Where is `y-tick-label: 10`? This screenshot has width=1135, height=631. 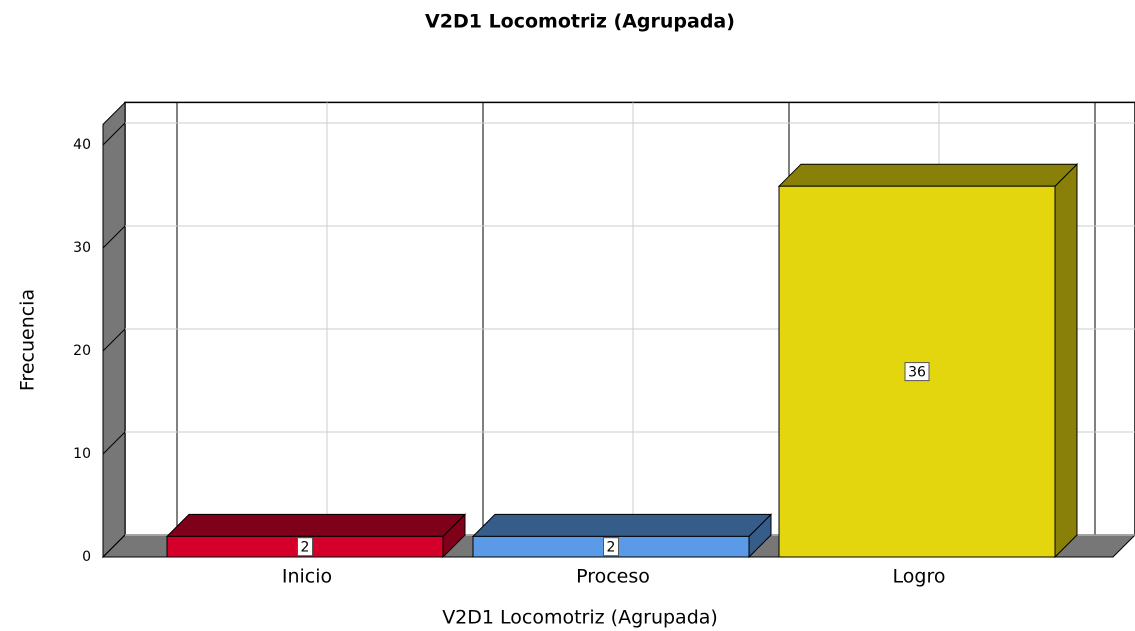 y-tick-label: 10 is located at coordinates (82, 454).